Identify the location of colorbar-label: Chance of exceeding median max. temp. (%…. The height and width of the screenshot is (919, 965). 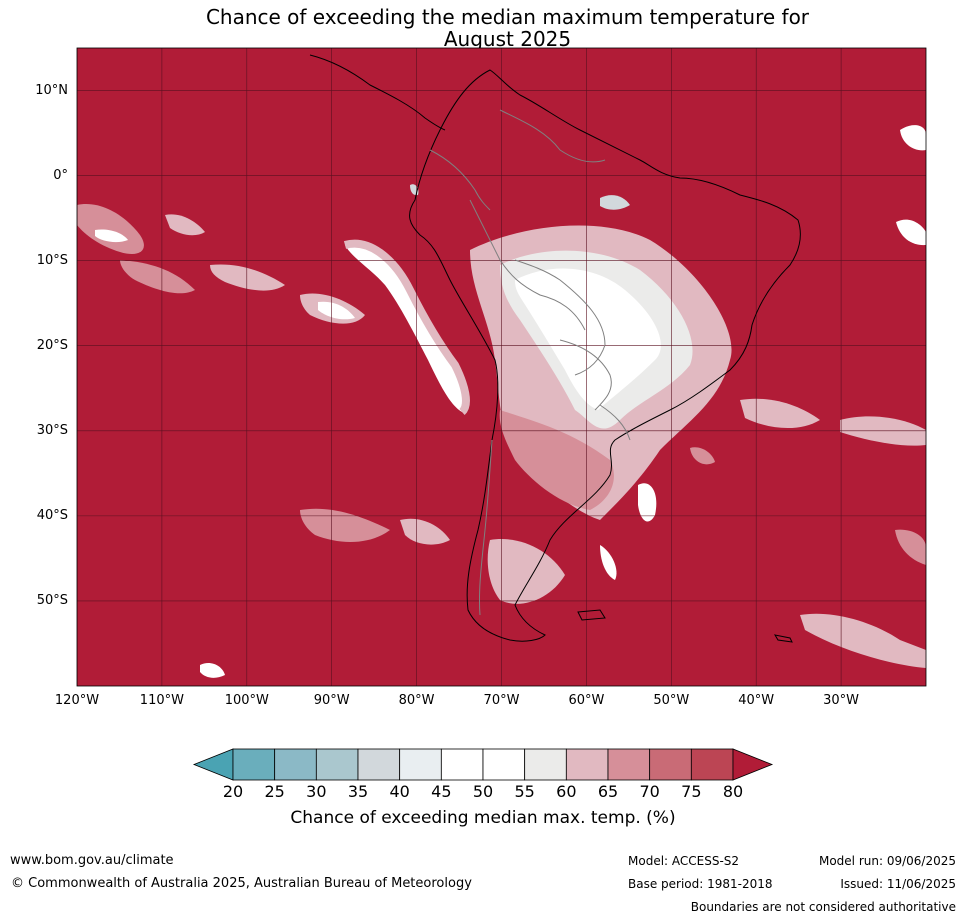
(483, 818).